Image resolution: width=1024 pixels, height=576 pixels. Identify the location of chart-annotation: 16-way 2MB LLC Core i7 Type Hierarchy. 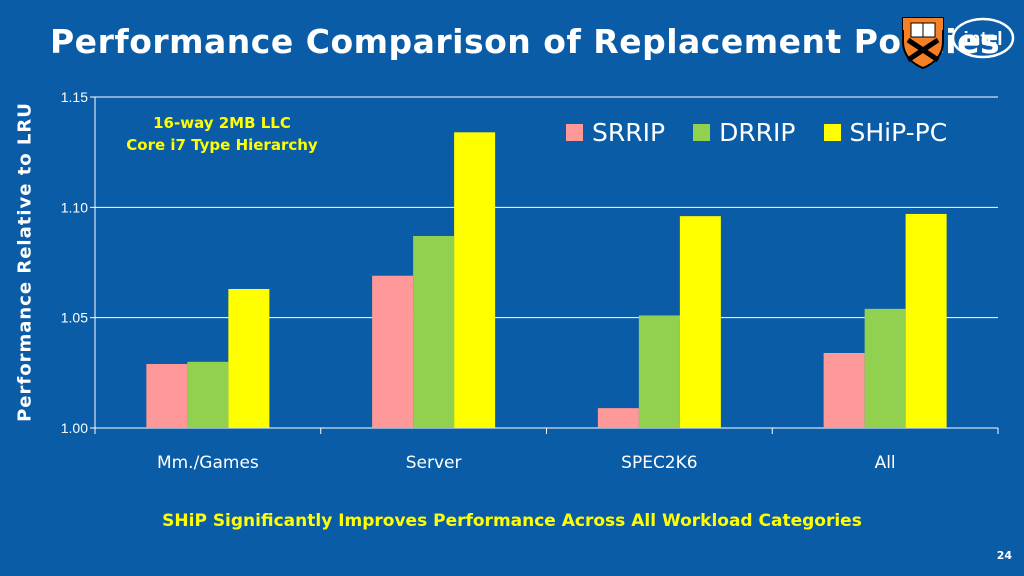
(222, 134).